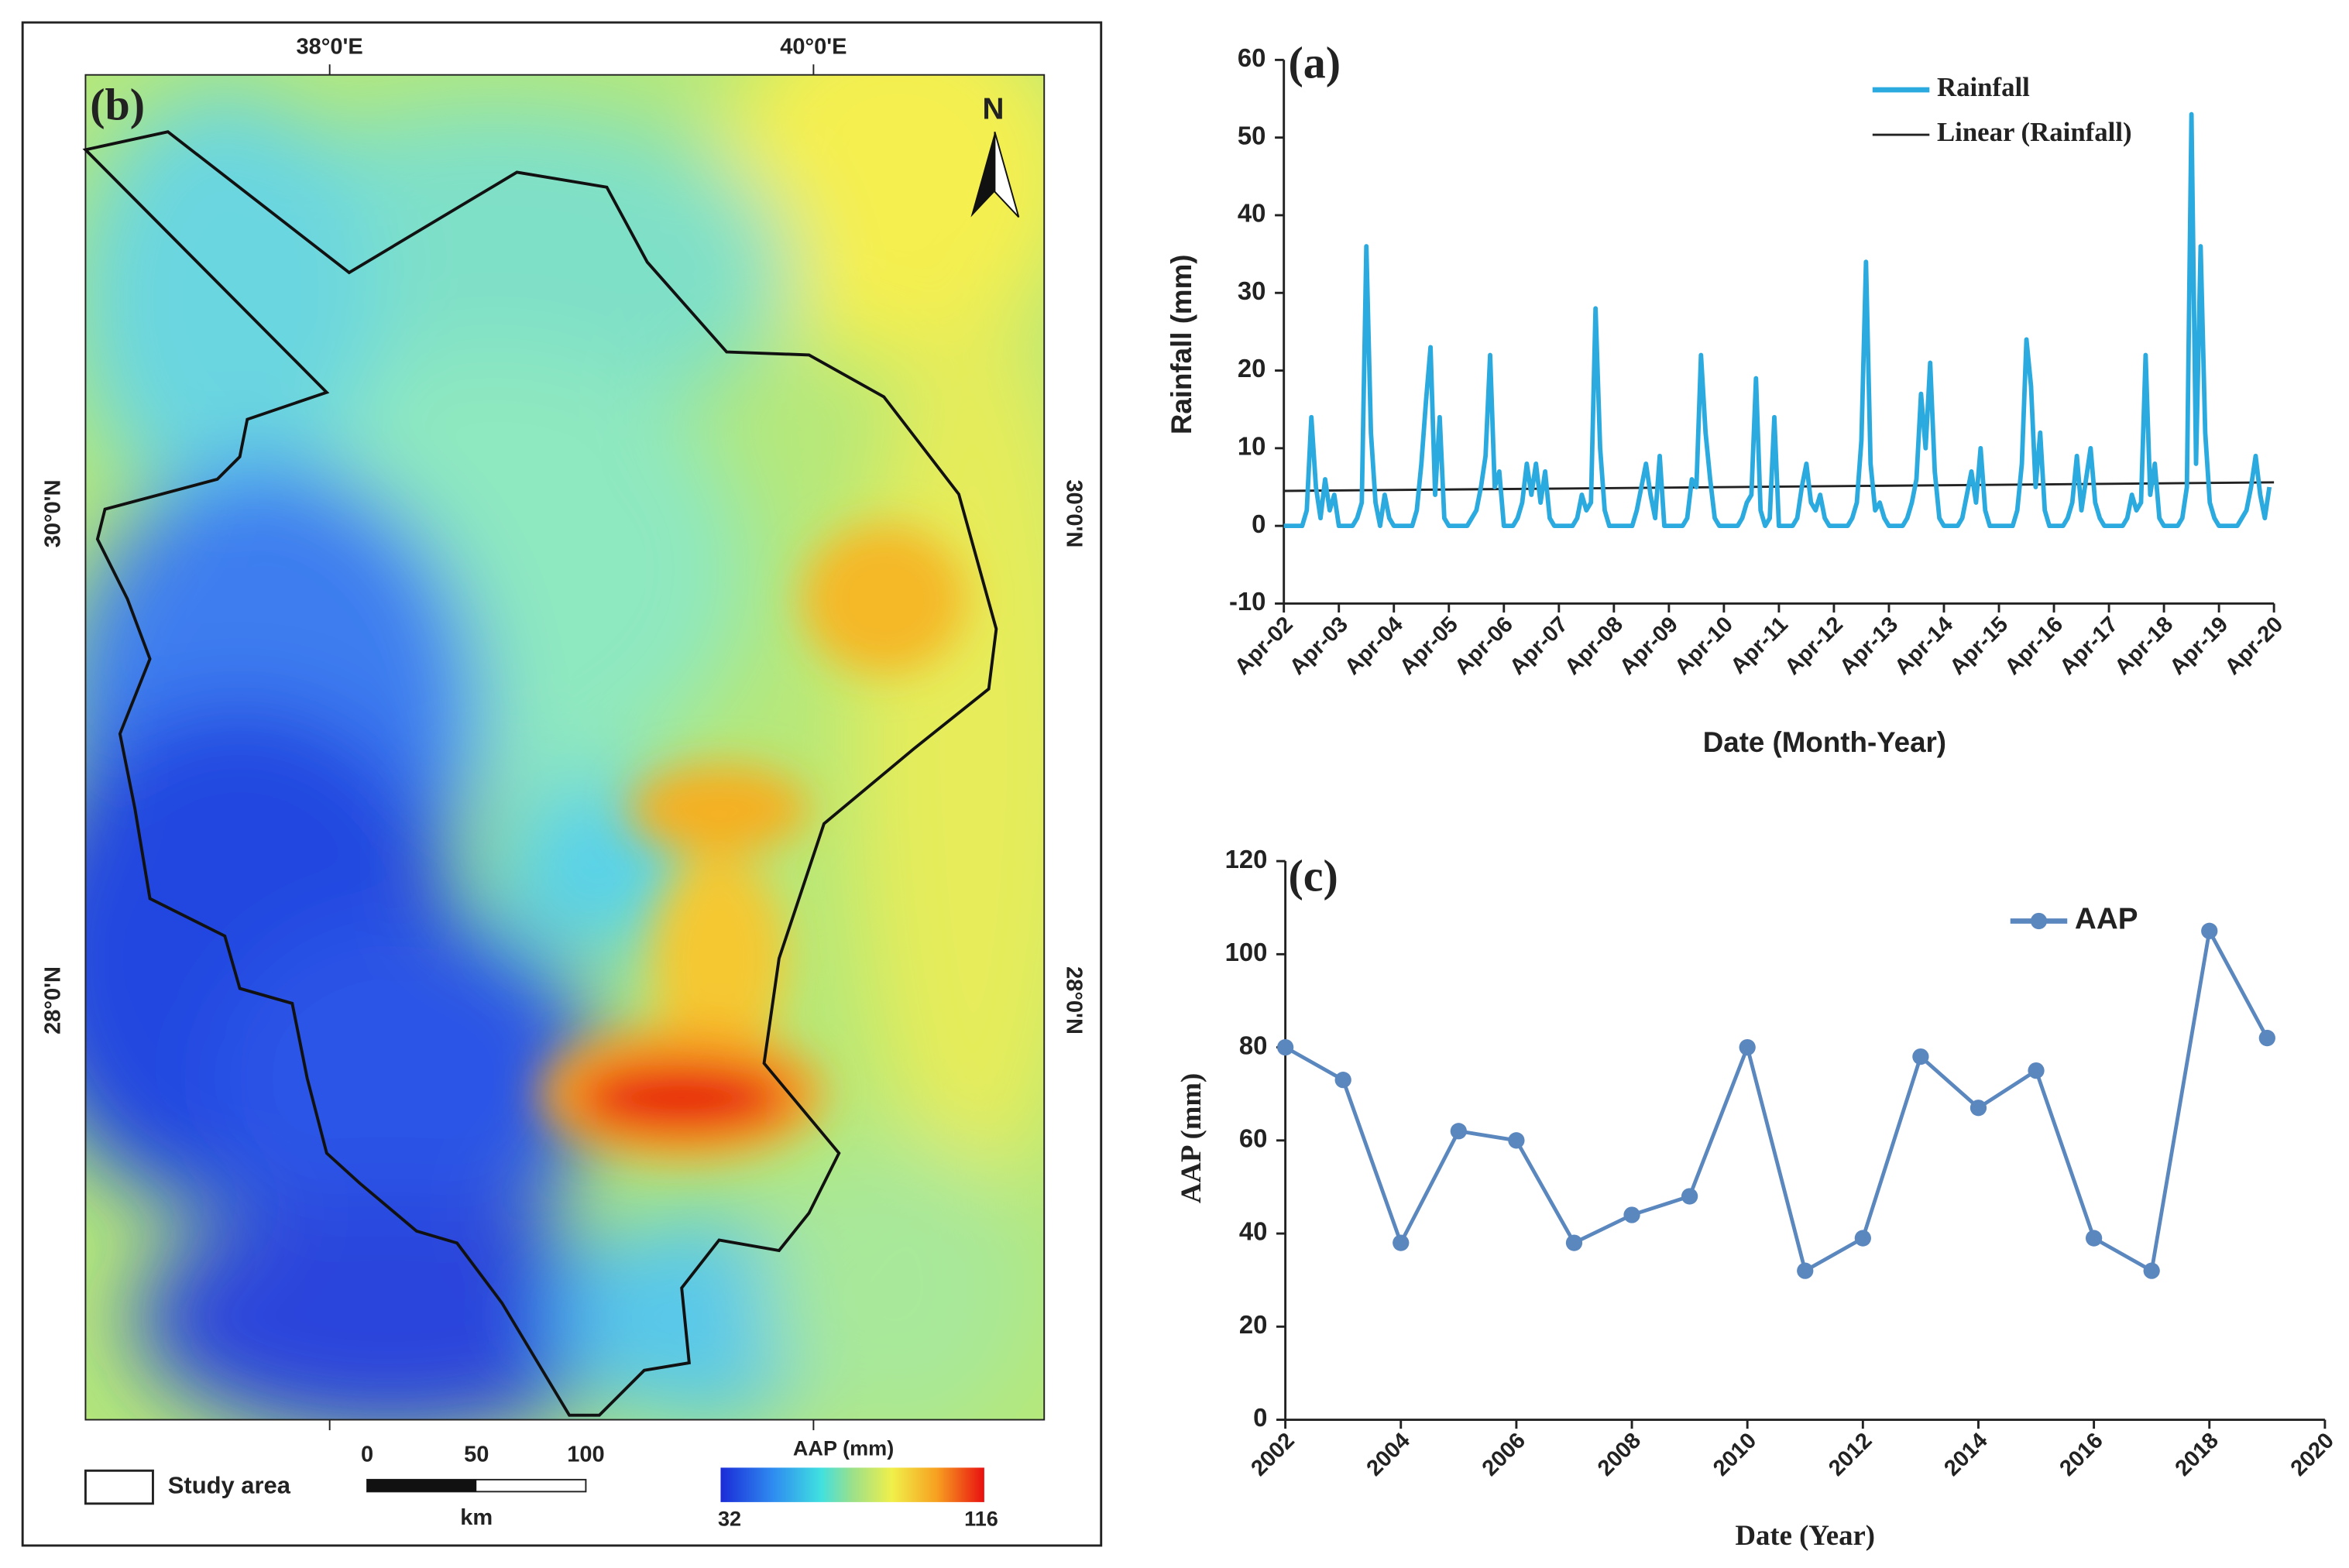 The height and width of the screenshot is (1568, 2349). I want to click on study-area-swatch, so click(119, 1487).